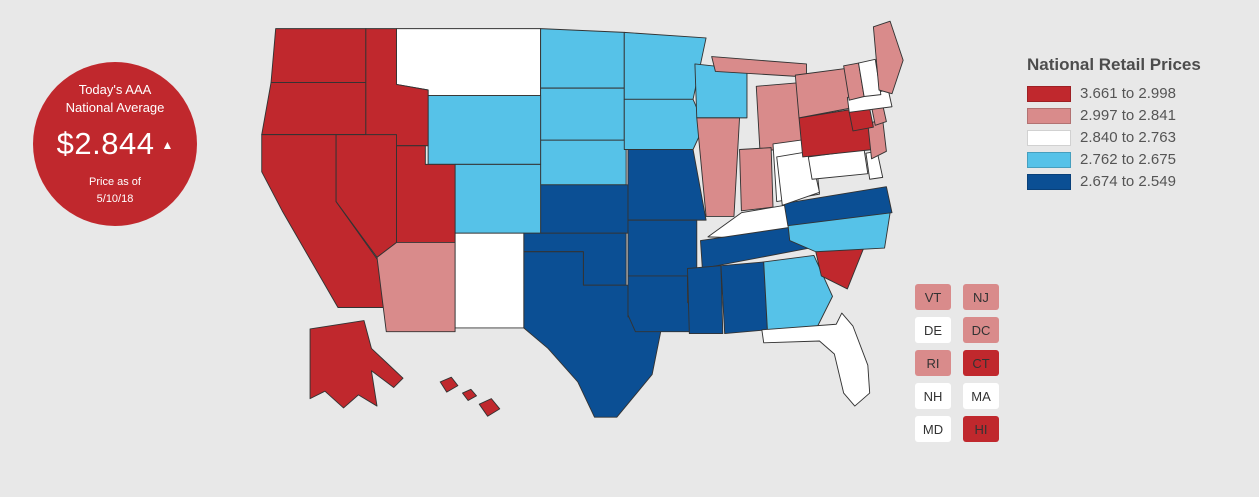  I want to click on chip-ct: CT, so click(981, 363).